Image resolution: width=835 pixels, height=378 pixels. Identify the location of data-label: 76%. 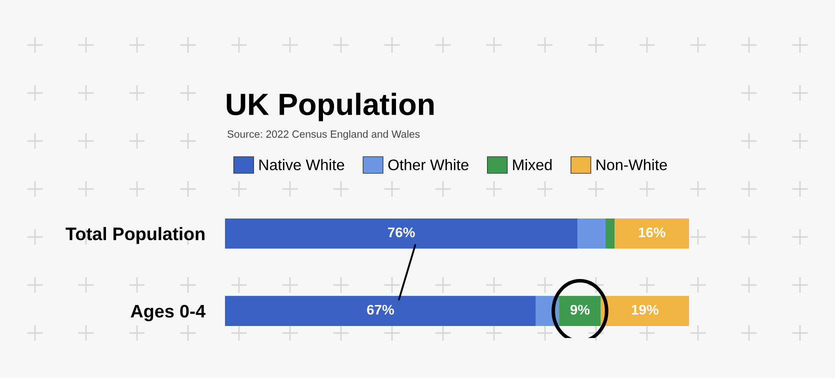
(401, 232).